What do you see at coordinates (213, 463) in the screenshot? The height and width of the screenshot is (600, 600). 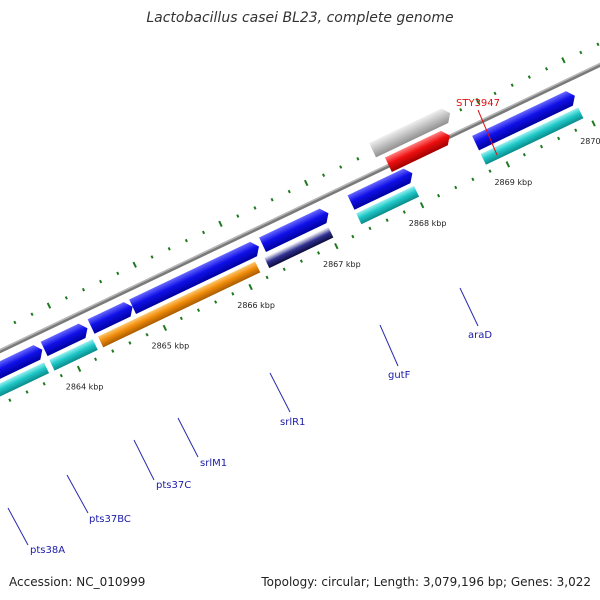 I see `gene-label-srlm1: srlM1` at bounding box center [213, 463].